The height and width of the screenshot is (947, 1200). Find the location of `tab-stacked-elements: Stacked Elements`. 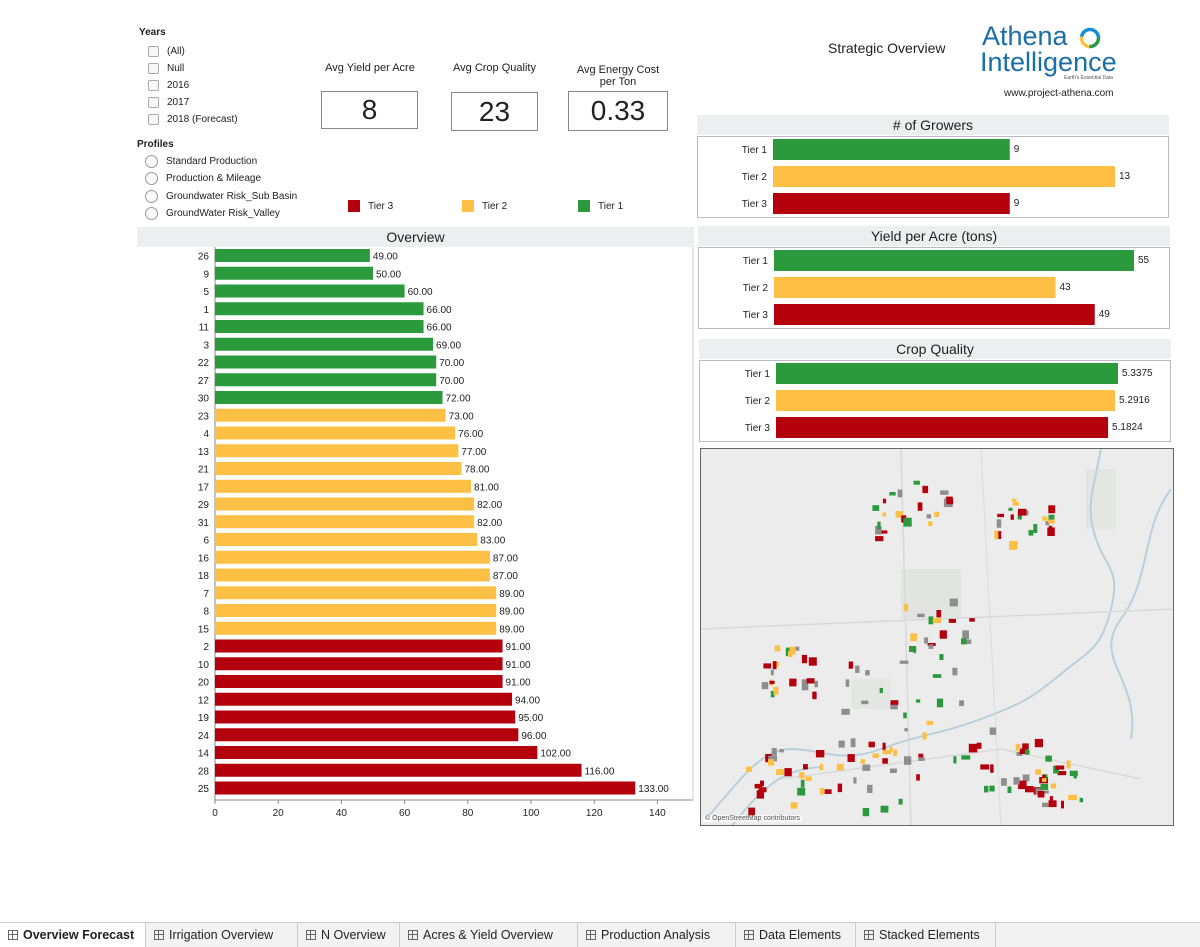

tab-stacked-elements: Stacked Elements is located at coordinates (926, 935).